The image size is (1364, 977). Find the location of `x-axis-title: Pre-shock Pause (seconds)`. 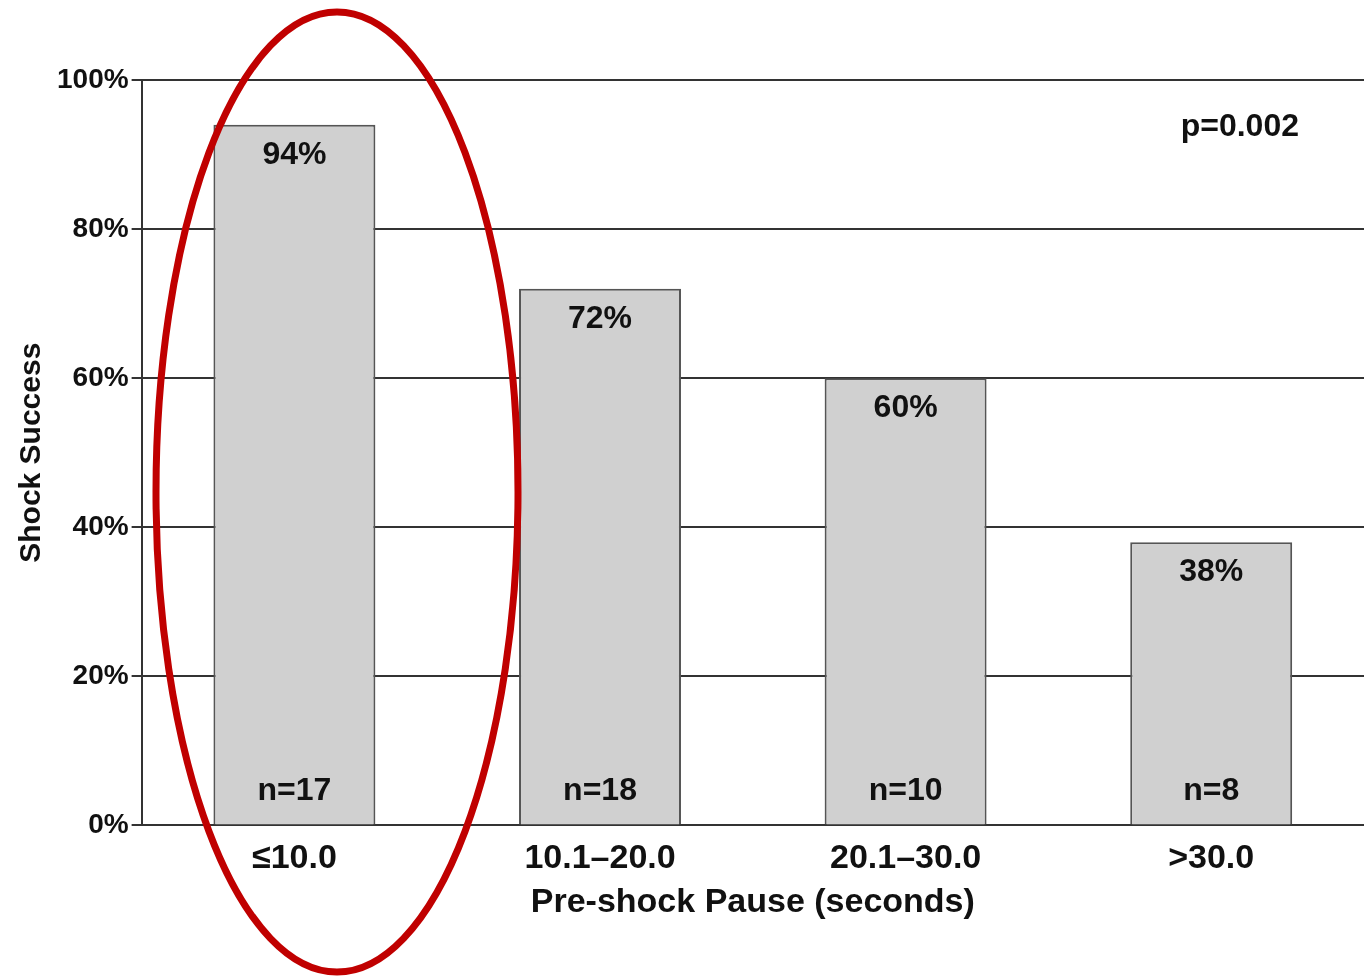

x-axis-title: Pre-shock Pause (seconds) is located at coordinates (752, 899).